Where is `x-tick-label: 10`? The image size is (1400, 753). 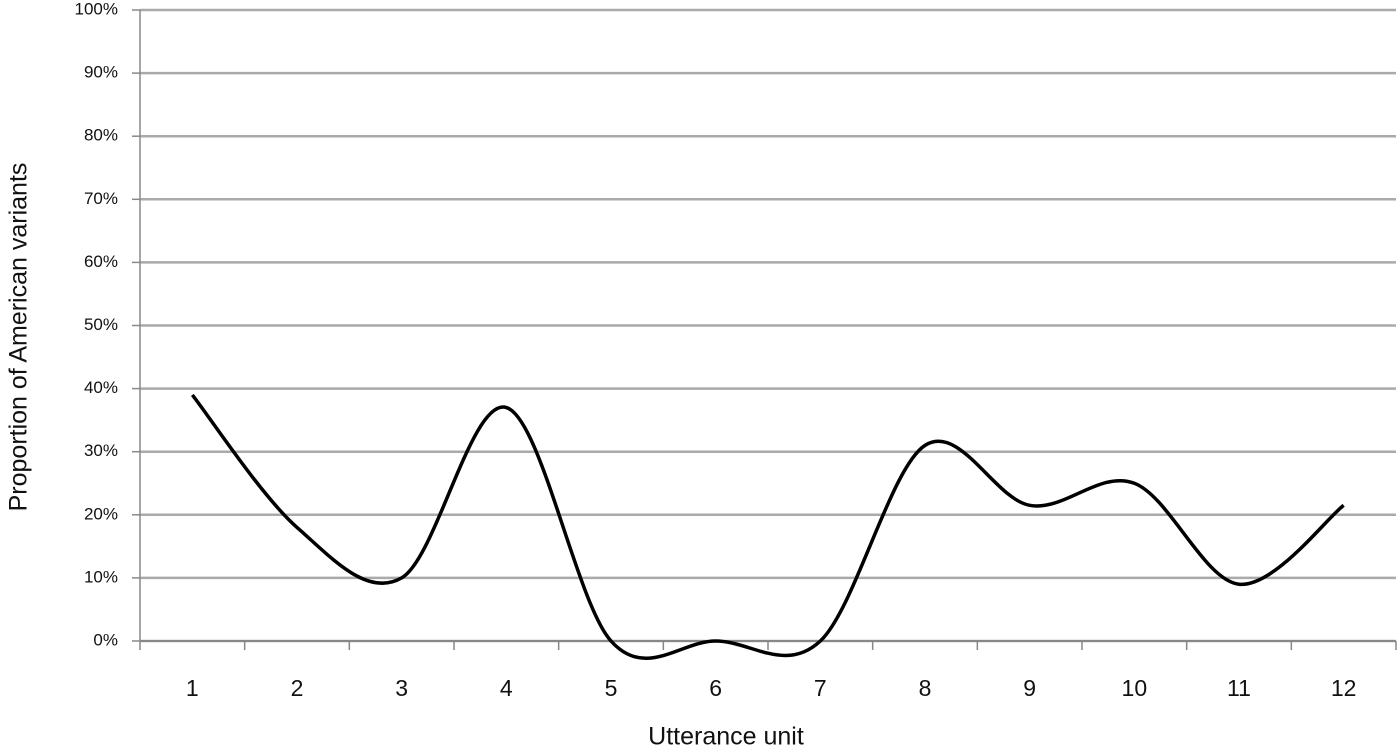 x-tick-label: 10 is located at coordinates (1135, 688).